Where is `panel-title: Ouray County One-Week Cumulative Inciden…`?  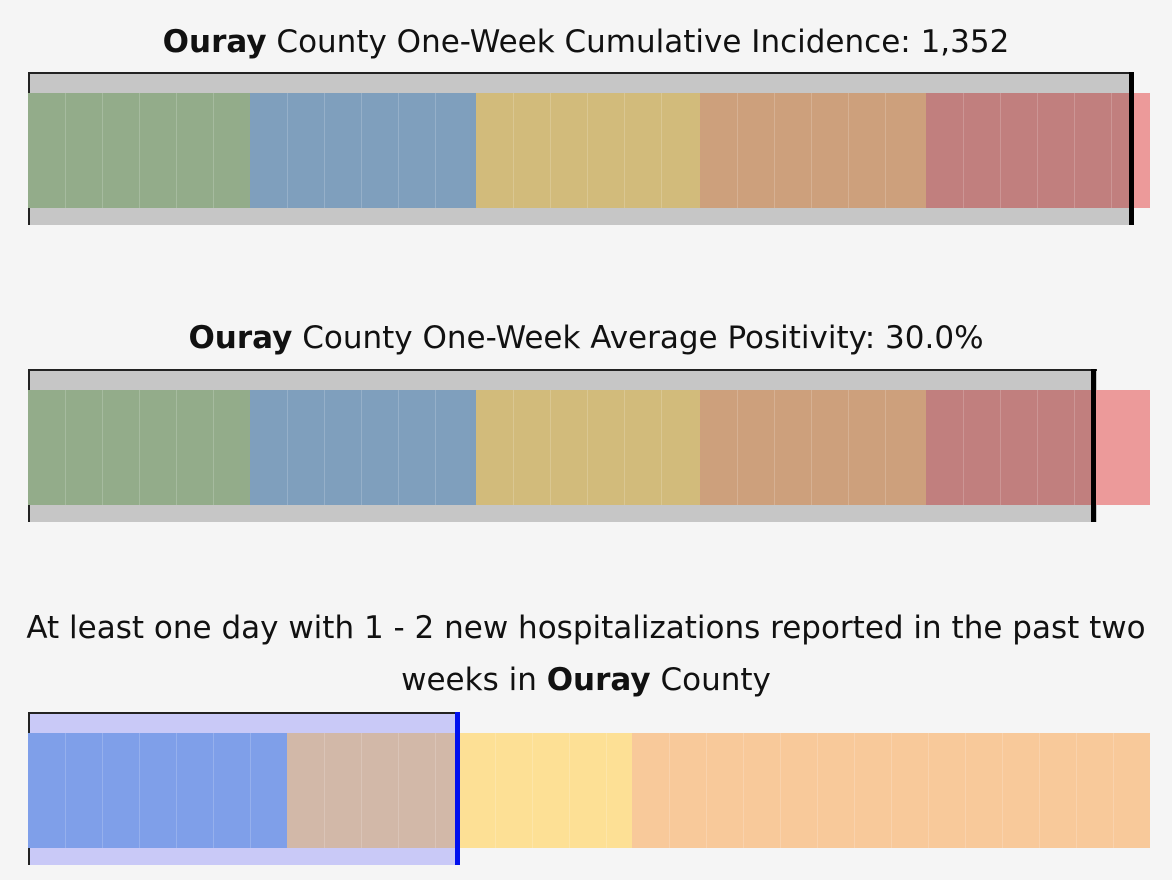
panel-title: Ouray County One-Week Cumulative Inciden… is located at coordinates (586, 42).